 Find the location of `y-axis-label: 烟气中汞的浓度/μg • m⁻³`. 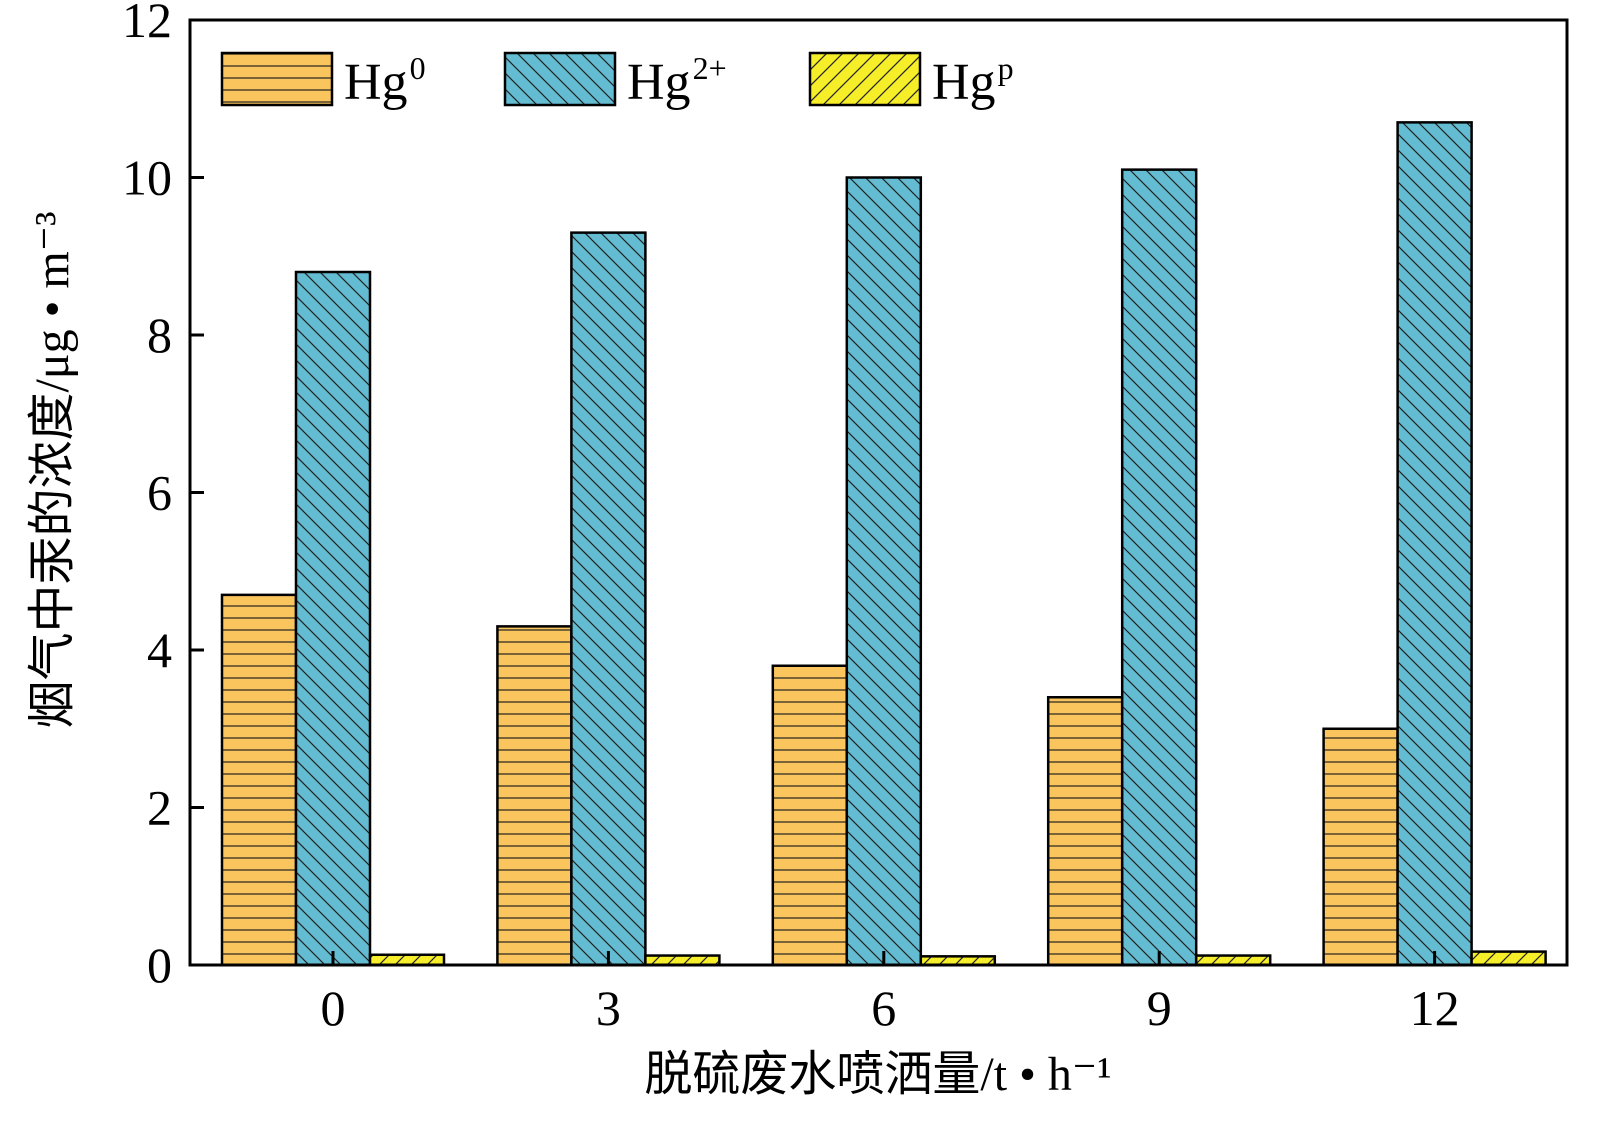

y-axis-label: 烟气中汞的浓度/μg • m⁻³ is located at coordinates (52, 470).